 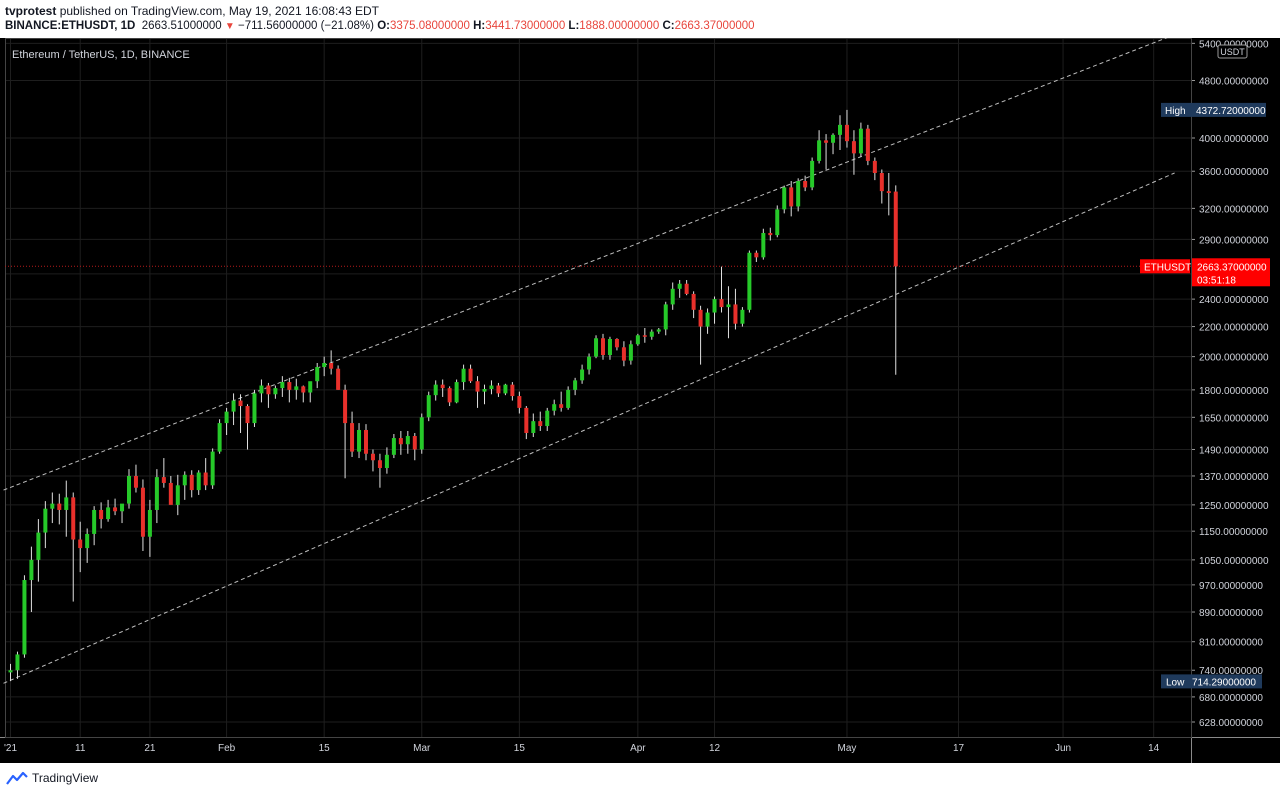 I want to click on high-value: 3441.73000000, so click(x=525, y=26).